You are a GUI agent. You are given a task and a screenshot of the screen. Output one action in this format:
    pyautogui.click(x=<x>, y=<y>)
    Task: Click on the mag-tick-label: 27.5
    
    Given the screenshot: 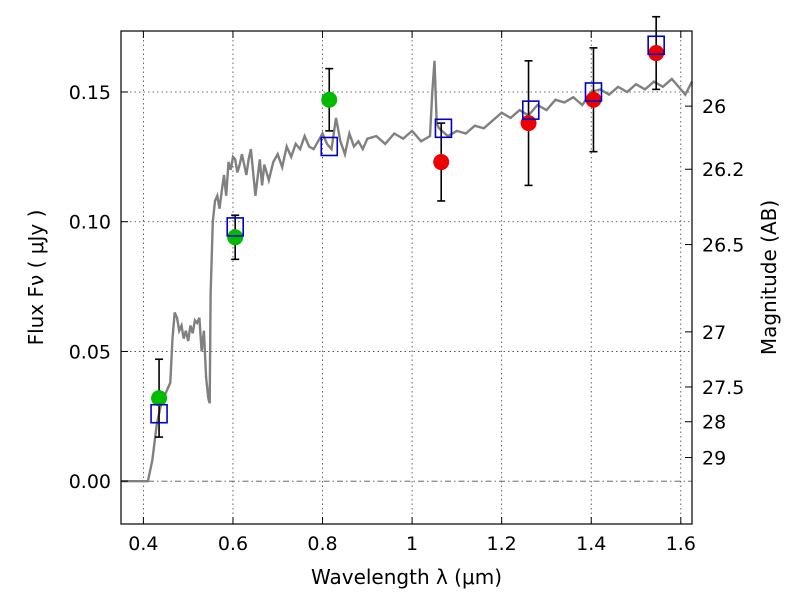 What is the action you would take?
    pyautogui.click(x=723, y=388)
    